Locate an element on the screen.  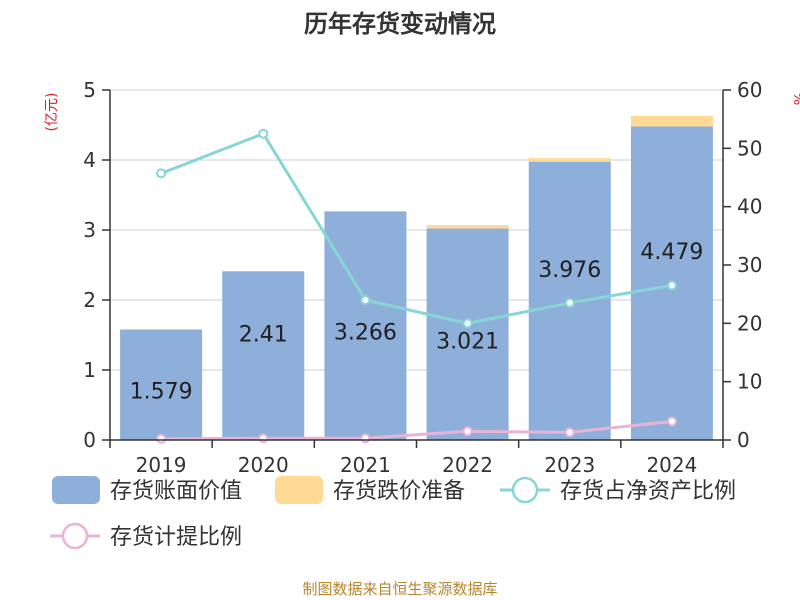
bar-value-label: 3.976 is located at coordinates (569, 270).